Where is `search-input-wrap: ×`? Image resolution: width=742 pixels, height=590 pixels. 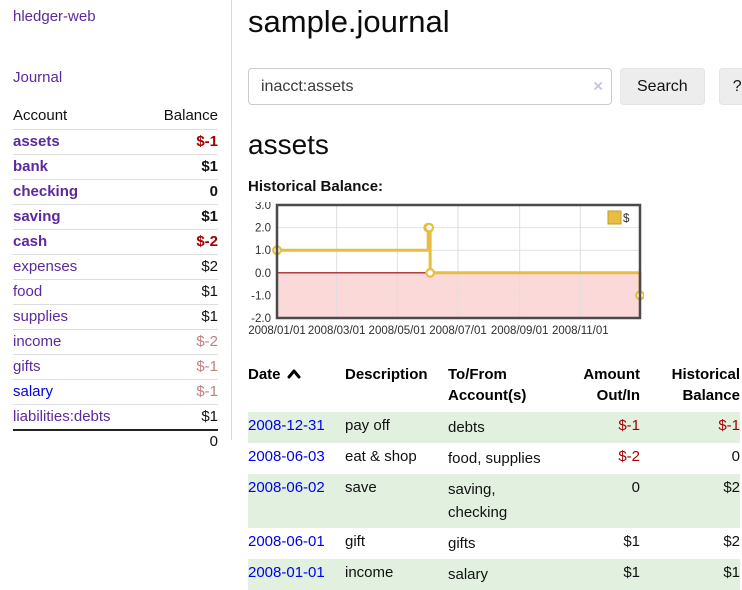
search-input-wrap: × is located at coordinates (430, 86).